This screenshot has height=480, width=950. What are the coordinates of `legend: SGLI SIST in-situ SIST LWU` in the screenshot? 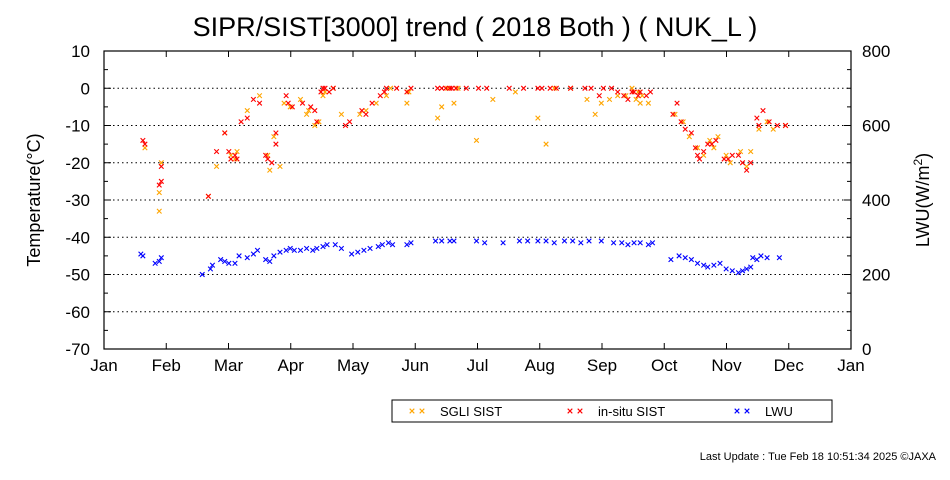 It's located at (601, 411).